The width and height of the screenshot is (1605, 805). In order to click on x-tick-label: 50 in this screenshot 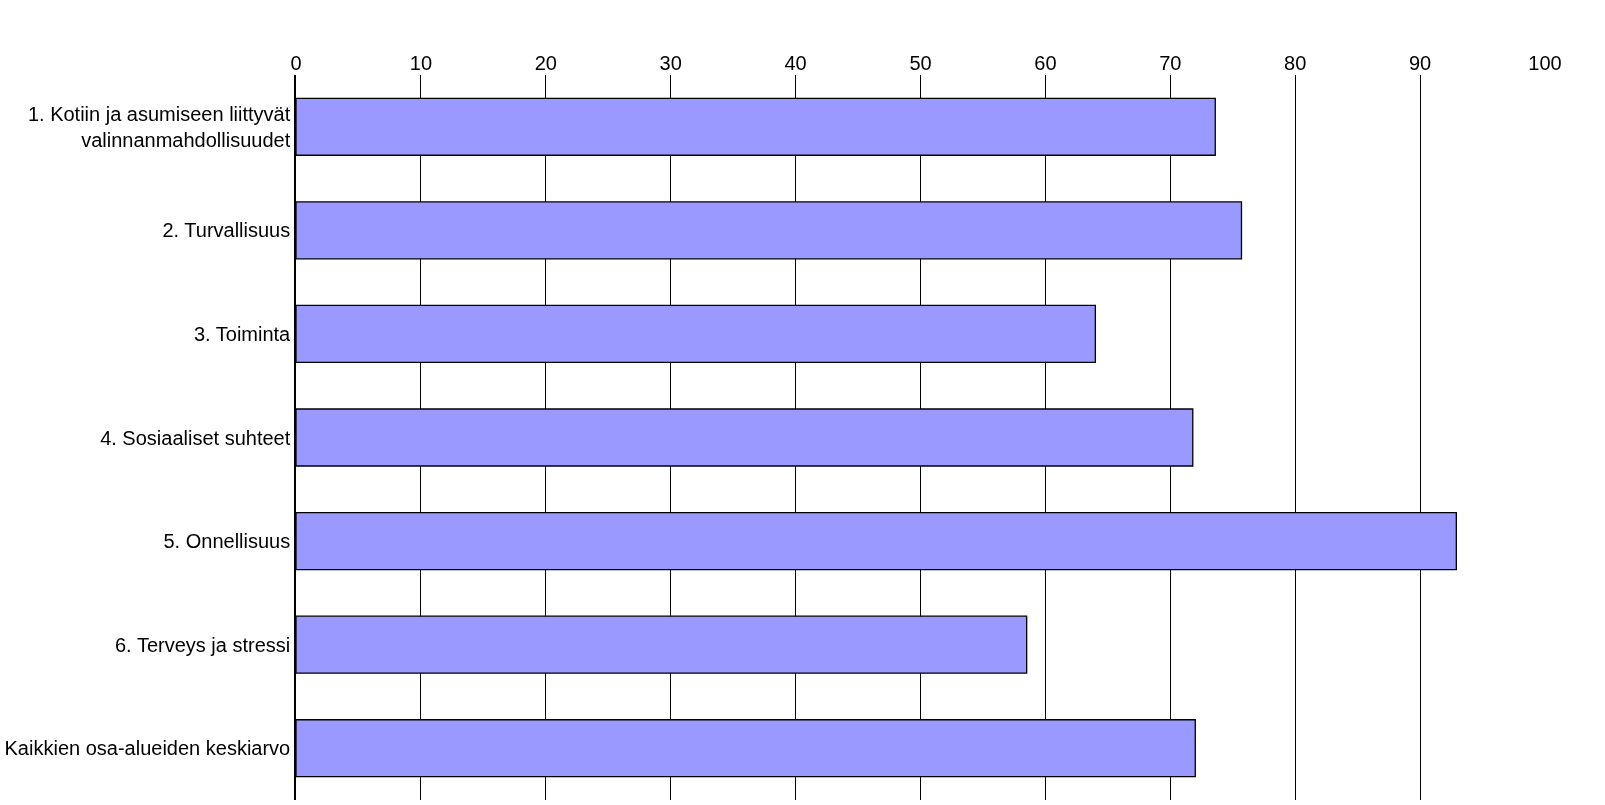, I will do `click(920, 63)`.